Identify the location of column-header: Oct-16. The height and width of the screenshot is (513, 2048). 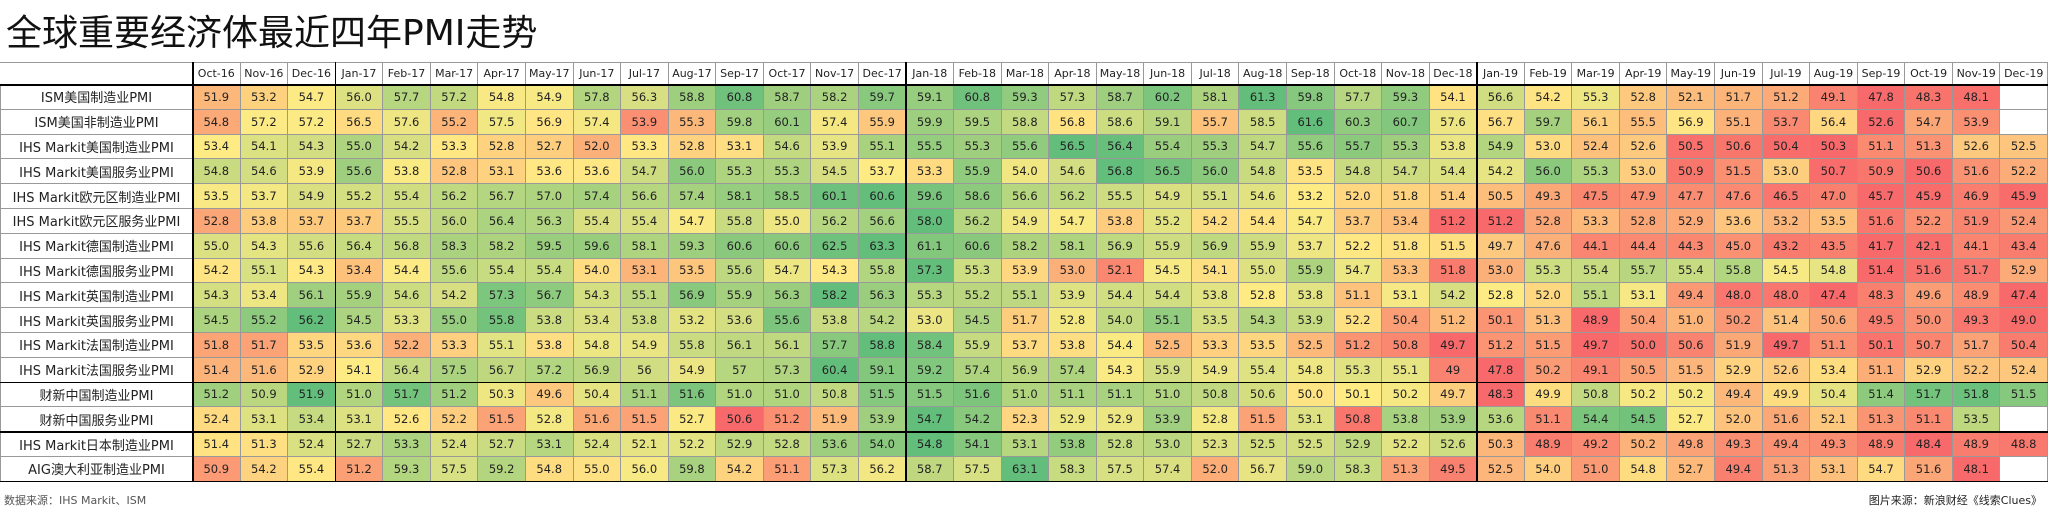
(217, 73).